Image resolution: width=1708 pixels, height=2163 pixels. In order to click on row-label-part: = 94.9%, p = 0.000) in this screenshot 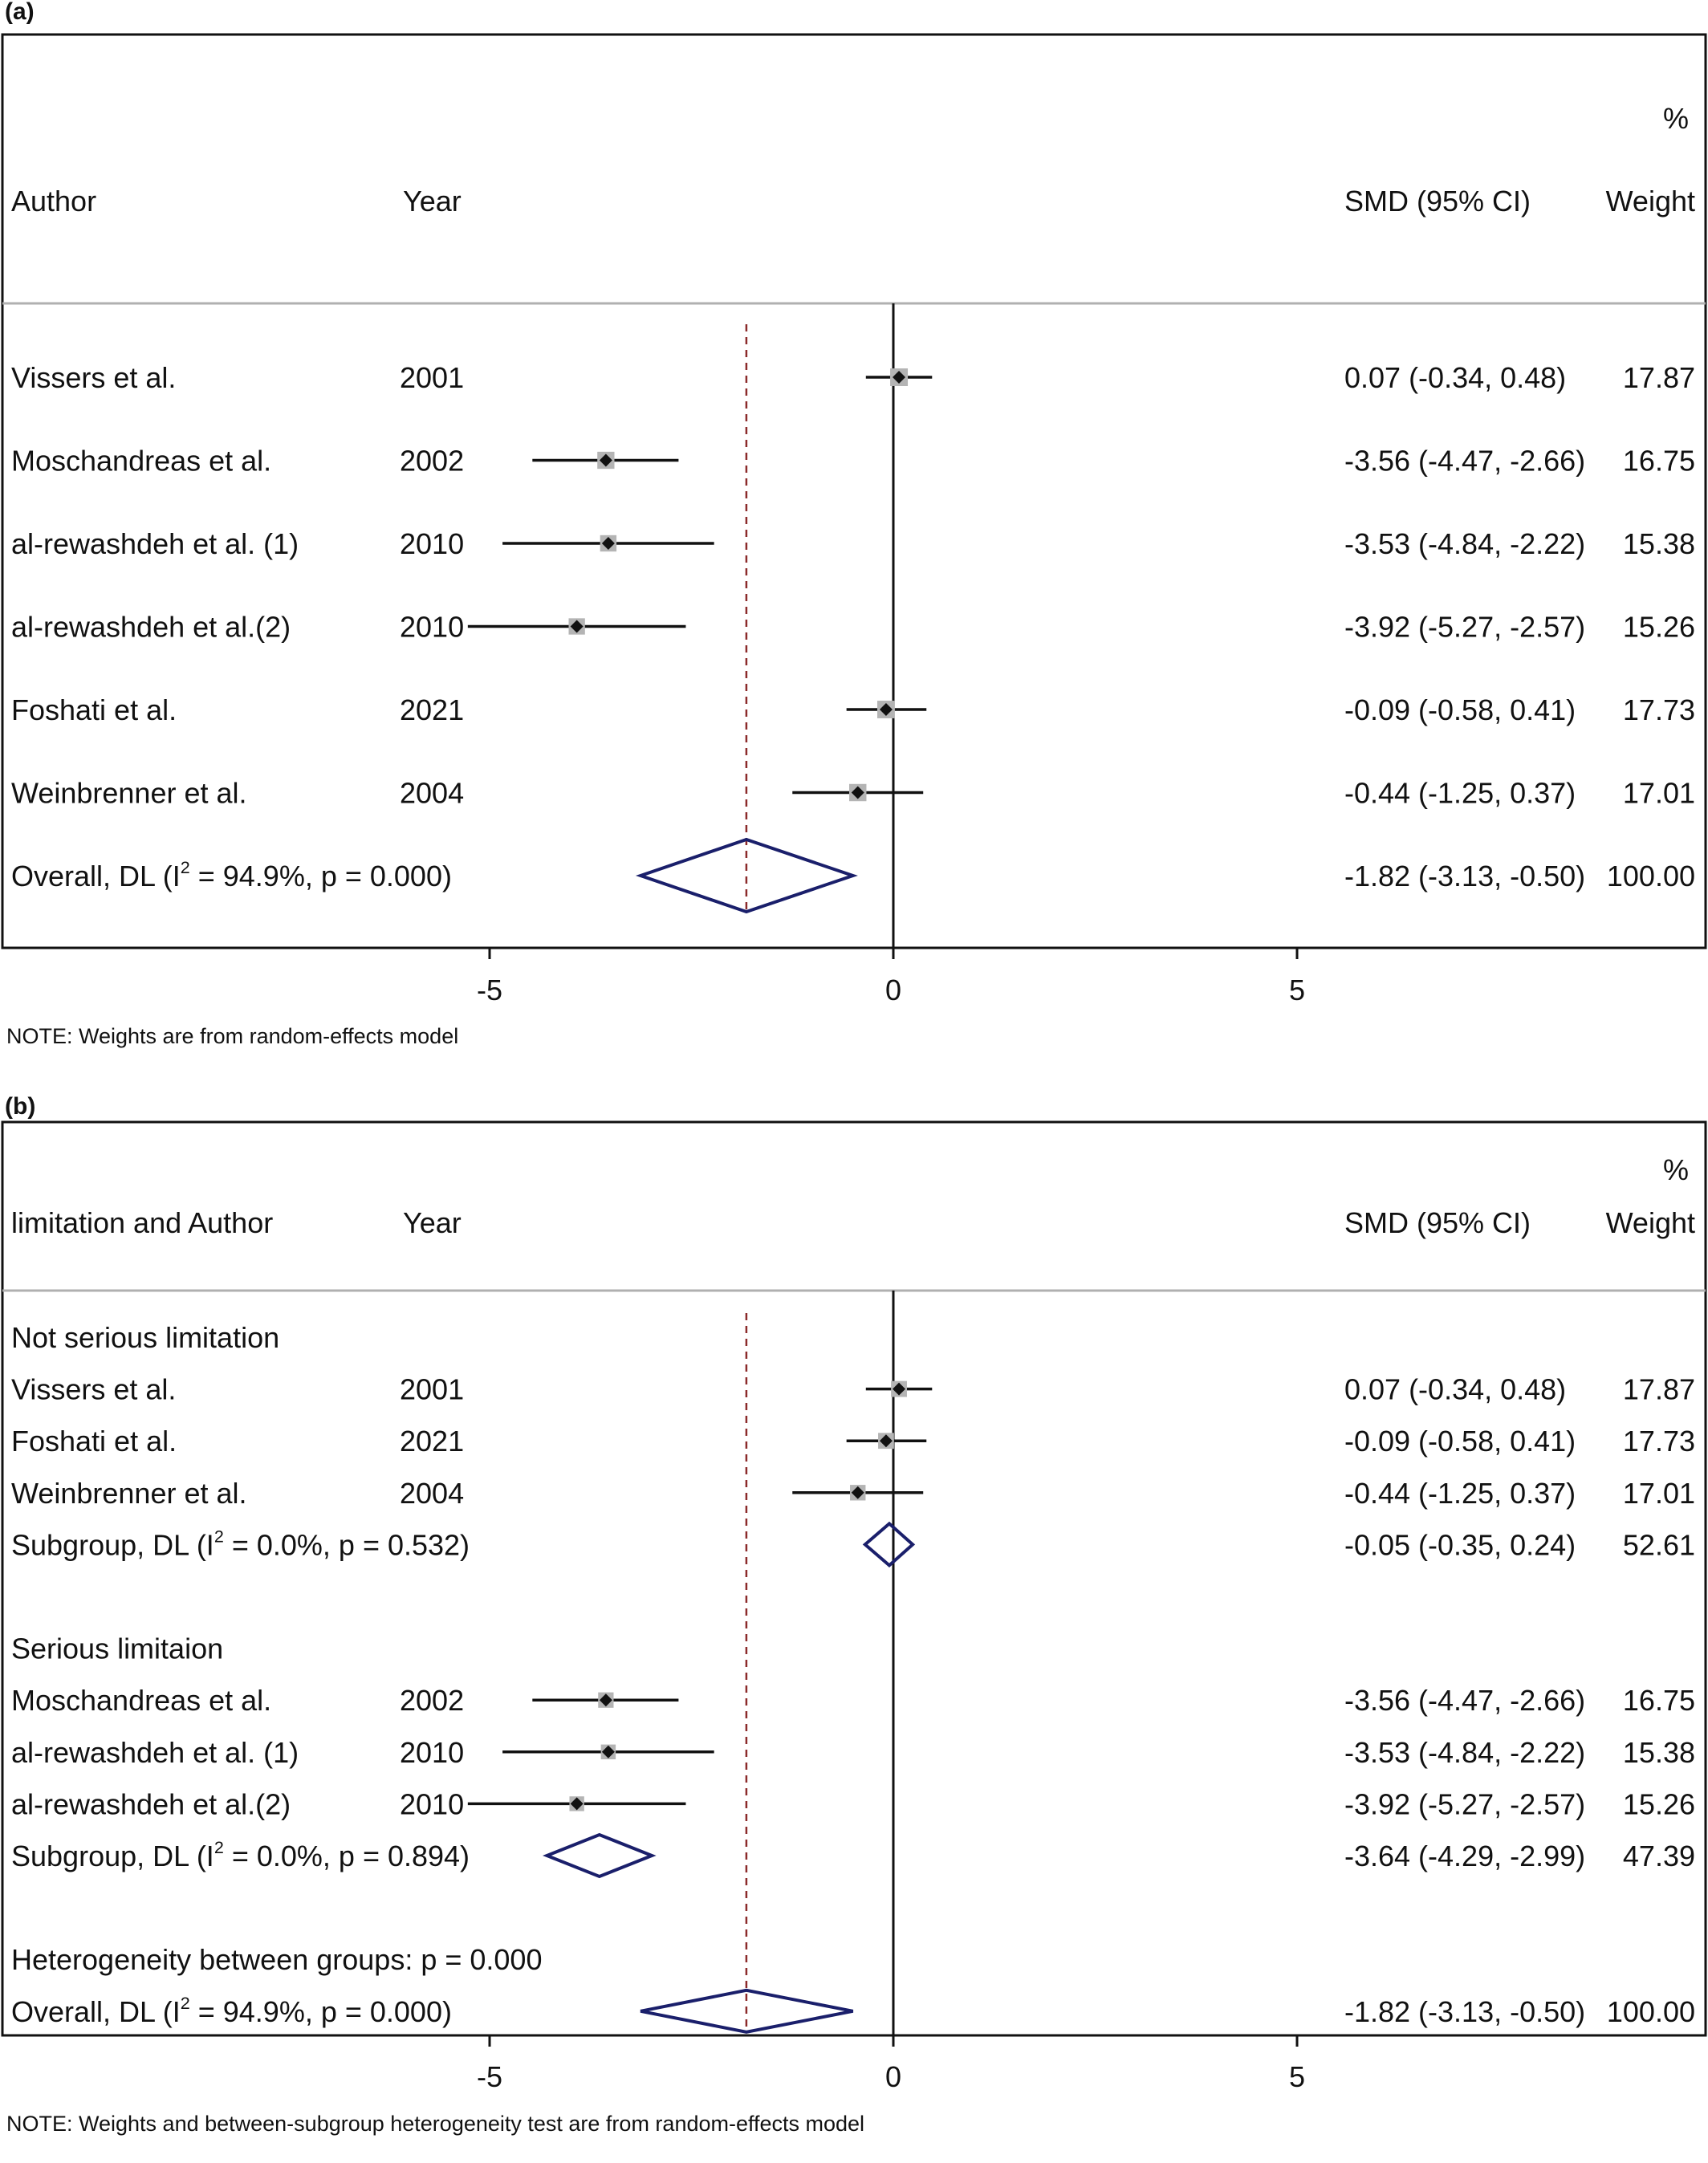, I will do `click(321, 876)`.